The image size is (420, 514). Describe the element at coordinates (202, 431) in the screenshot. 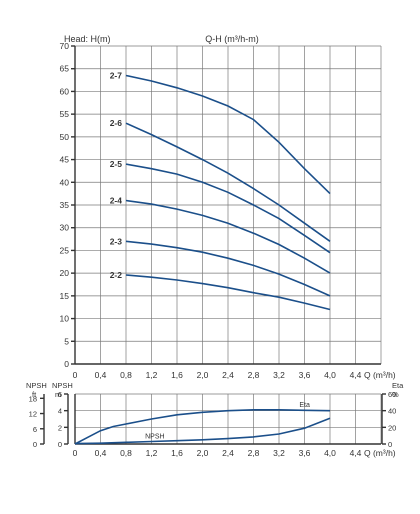

I see `series-line-npsh` at that location.